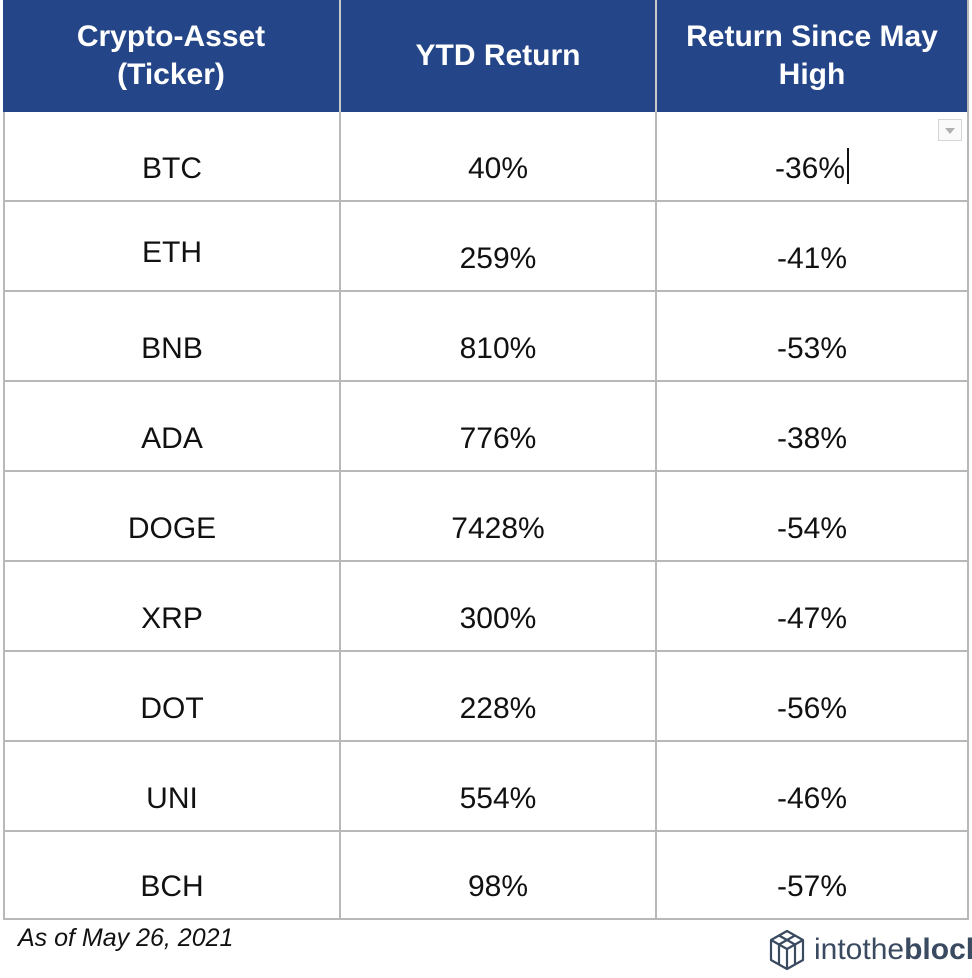 This screenshot has width=972, height=978. I want to click on text-cursor, so click(848, 166).